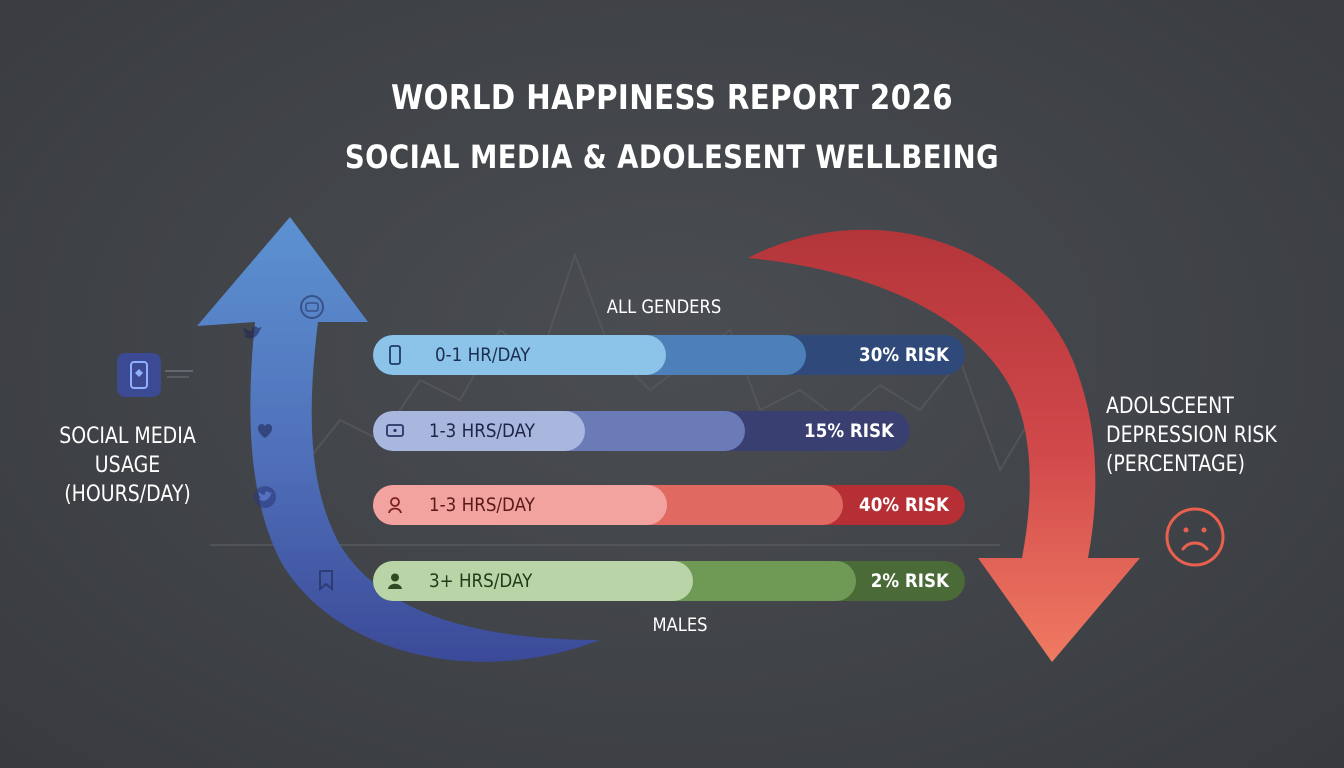 The image size is (1344, 768). Describe the element at coordinates (326, 581) in the screenshot. I see `bookmark-icon` at that location.